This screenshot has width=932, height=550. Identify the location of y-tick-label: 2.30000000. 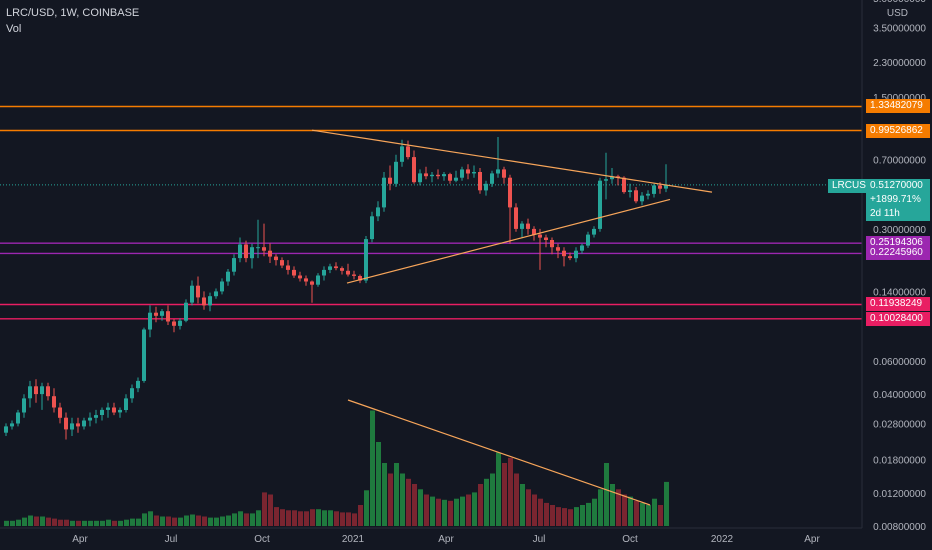
(899, 63).